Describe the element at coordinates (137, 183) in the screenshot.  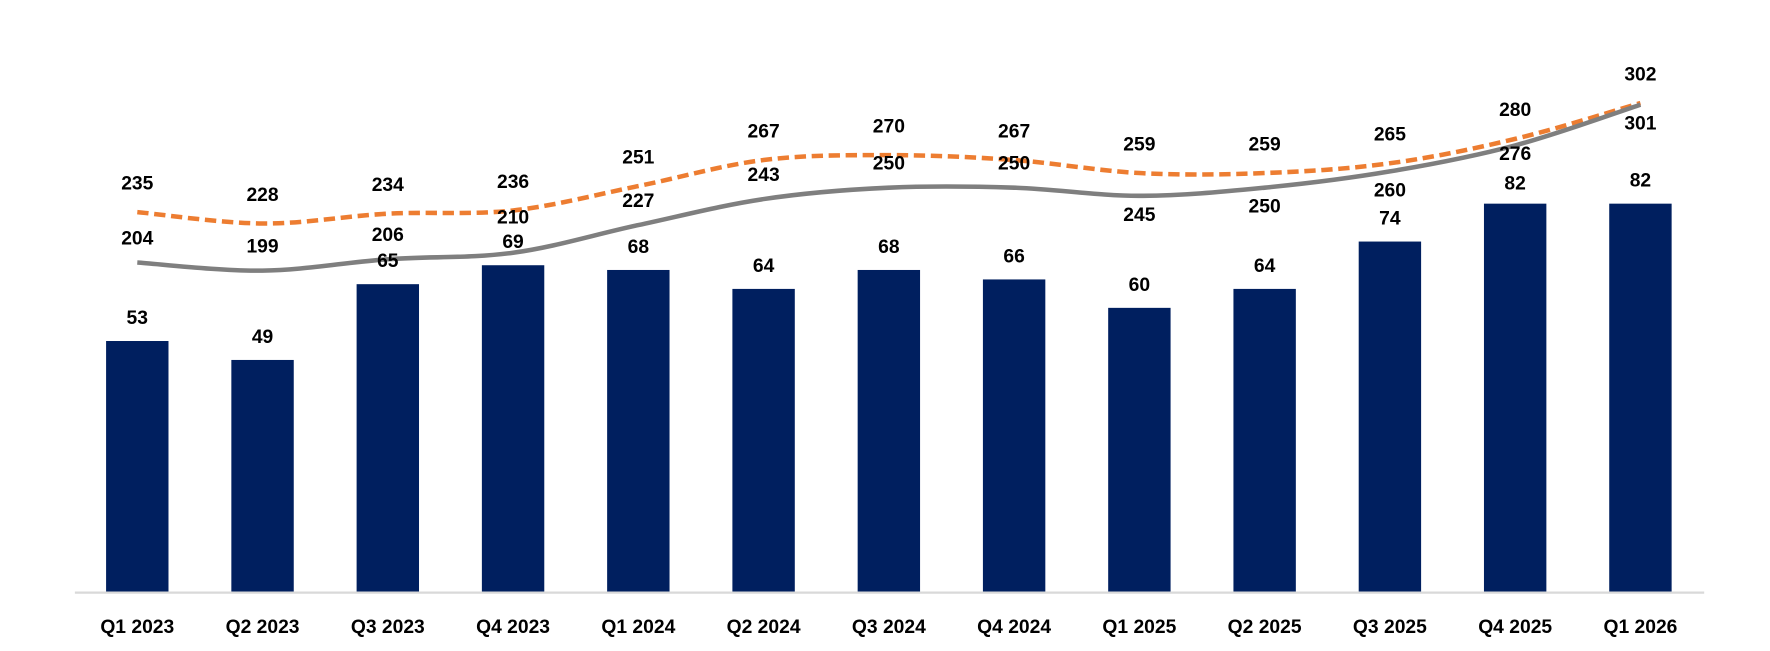
I see `line-value-label: 235` at that location.